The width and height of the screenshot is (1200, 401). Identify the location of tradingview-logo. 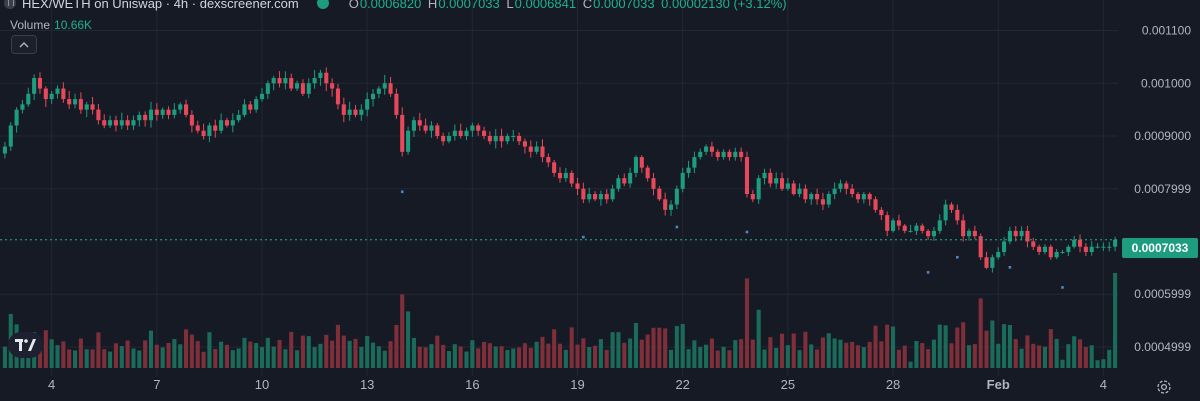
(25, 345).